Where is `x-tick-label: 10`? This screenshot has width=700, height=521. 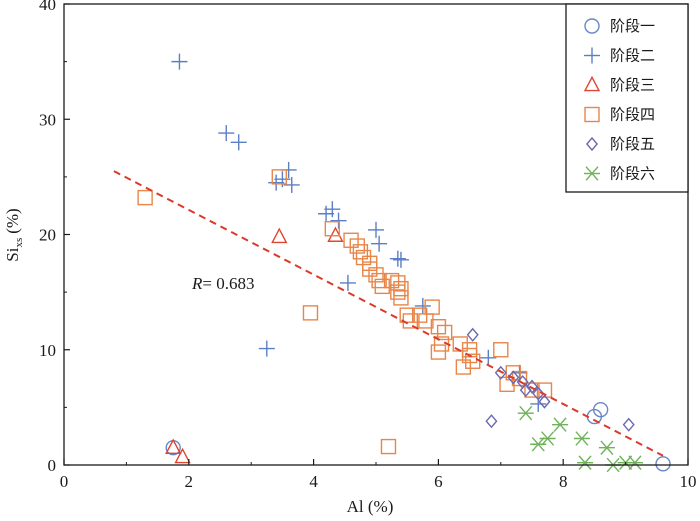 x-tick-label: 10 is located at coordinates (688, 481).